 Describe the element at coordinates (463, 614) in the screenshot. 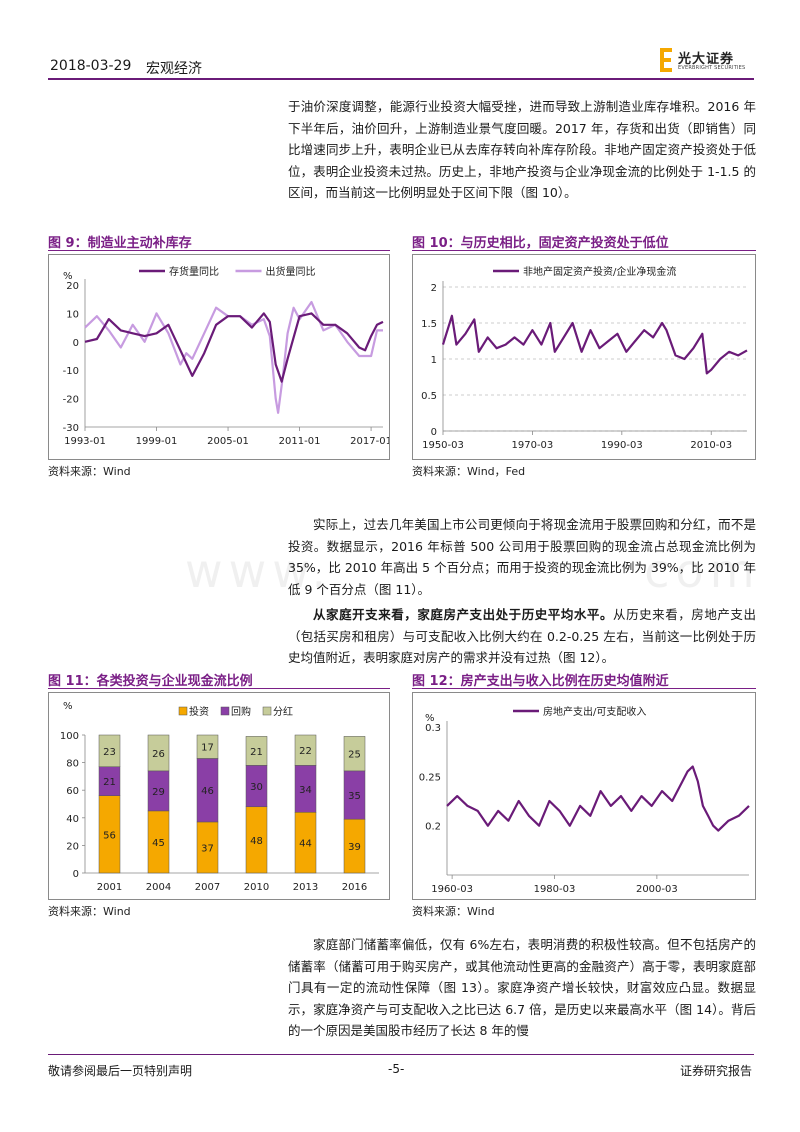

I see `paragraph-3-lead: 从家庭开支来看，家庭房产支出处于历史平均水平。` at that location.